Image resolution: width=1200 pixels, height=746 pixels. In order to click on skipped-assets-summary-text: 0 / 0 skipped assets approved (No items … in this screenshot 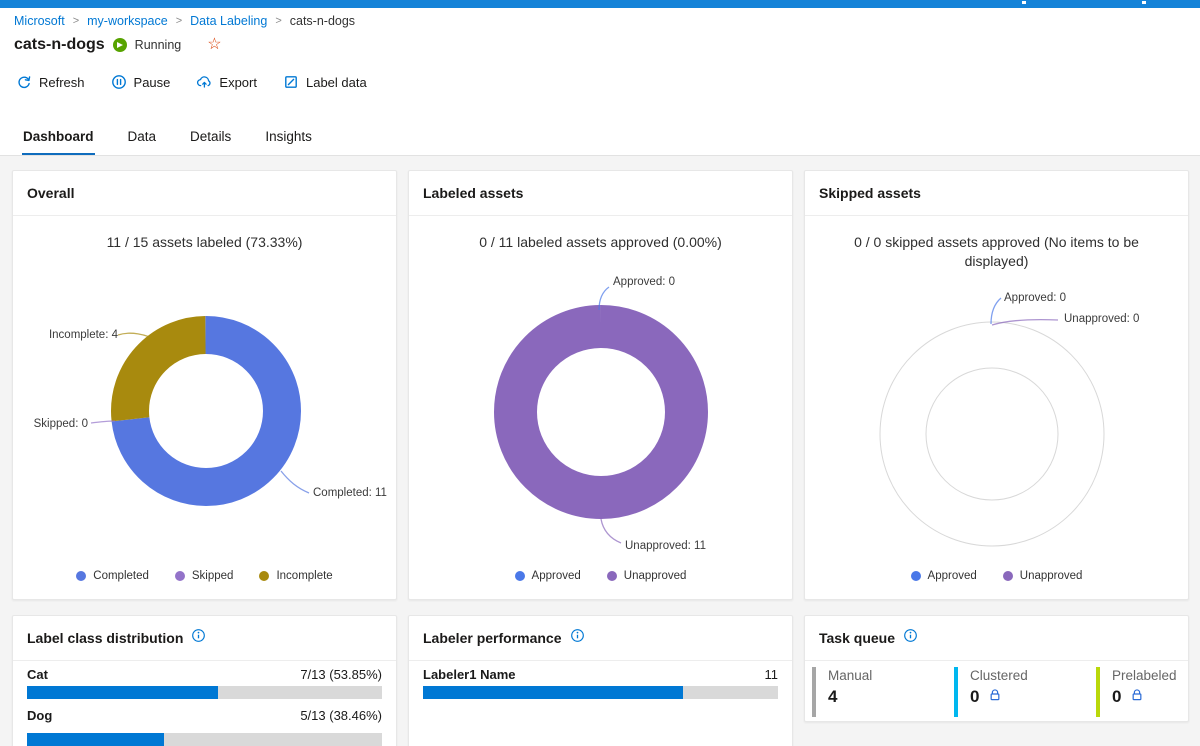, I will do `click(996, 251)`.